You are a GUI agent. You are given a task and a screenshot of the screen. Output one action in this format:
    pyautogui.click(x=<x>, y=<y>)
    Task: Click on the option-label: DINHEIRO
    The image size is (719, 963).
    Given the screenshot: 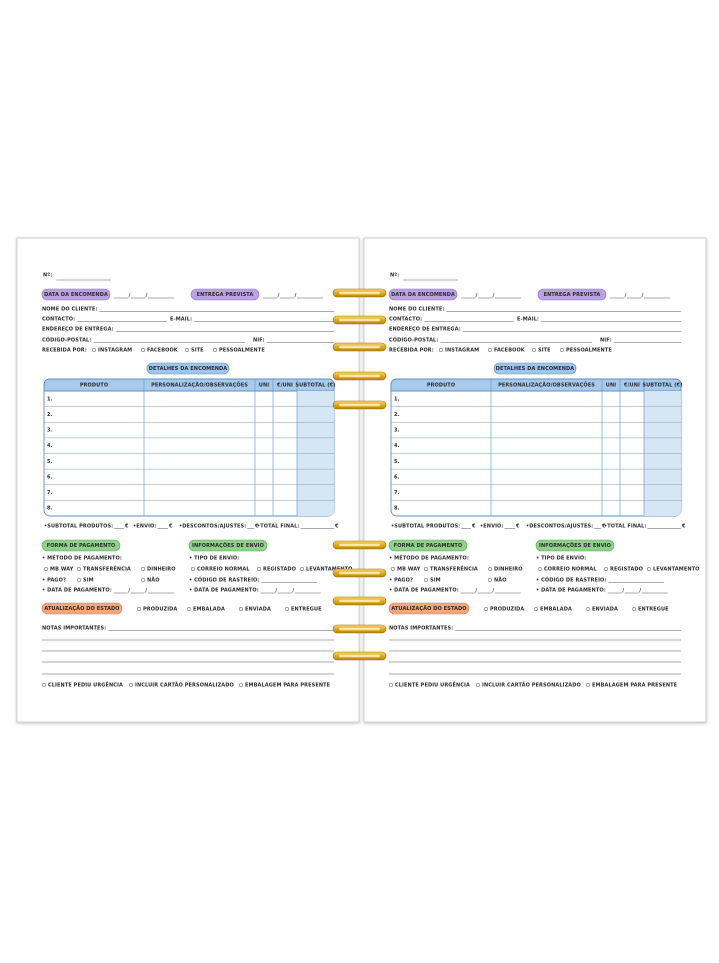 What is the action you would take?
    pyautogui.click(x=508, y=570)
    